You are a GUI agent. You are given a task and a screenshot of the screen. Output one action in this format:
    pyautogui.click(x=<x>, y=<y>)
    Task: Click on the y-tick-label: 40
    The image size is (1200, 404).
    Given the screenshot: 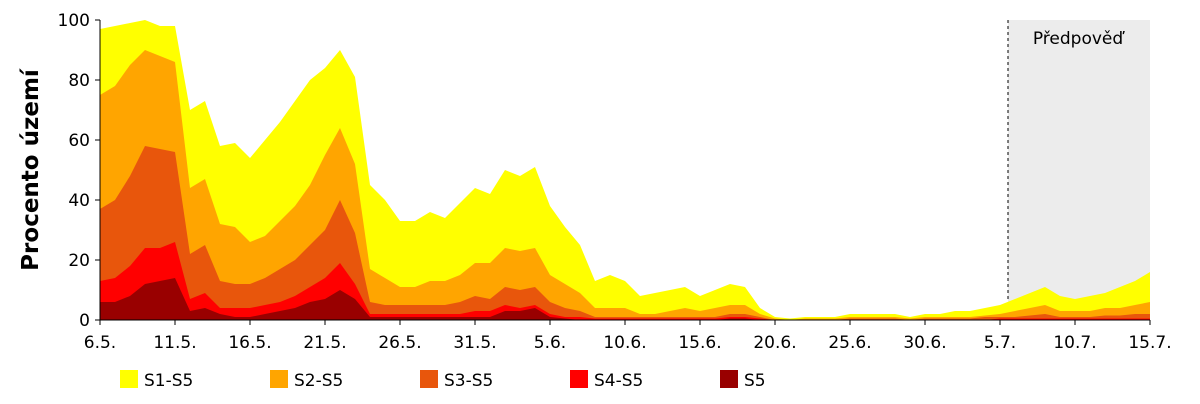 What is the action you would take?
    pyautogui.click(x=79, y=201)
    